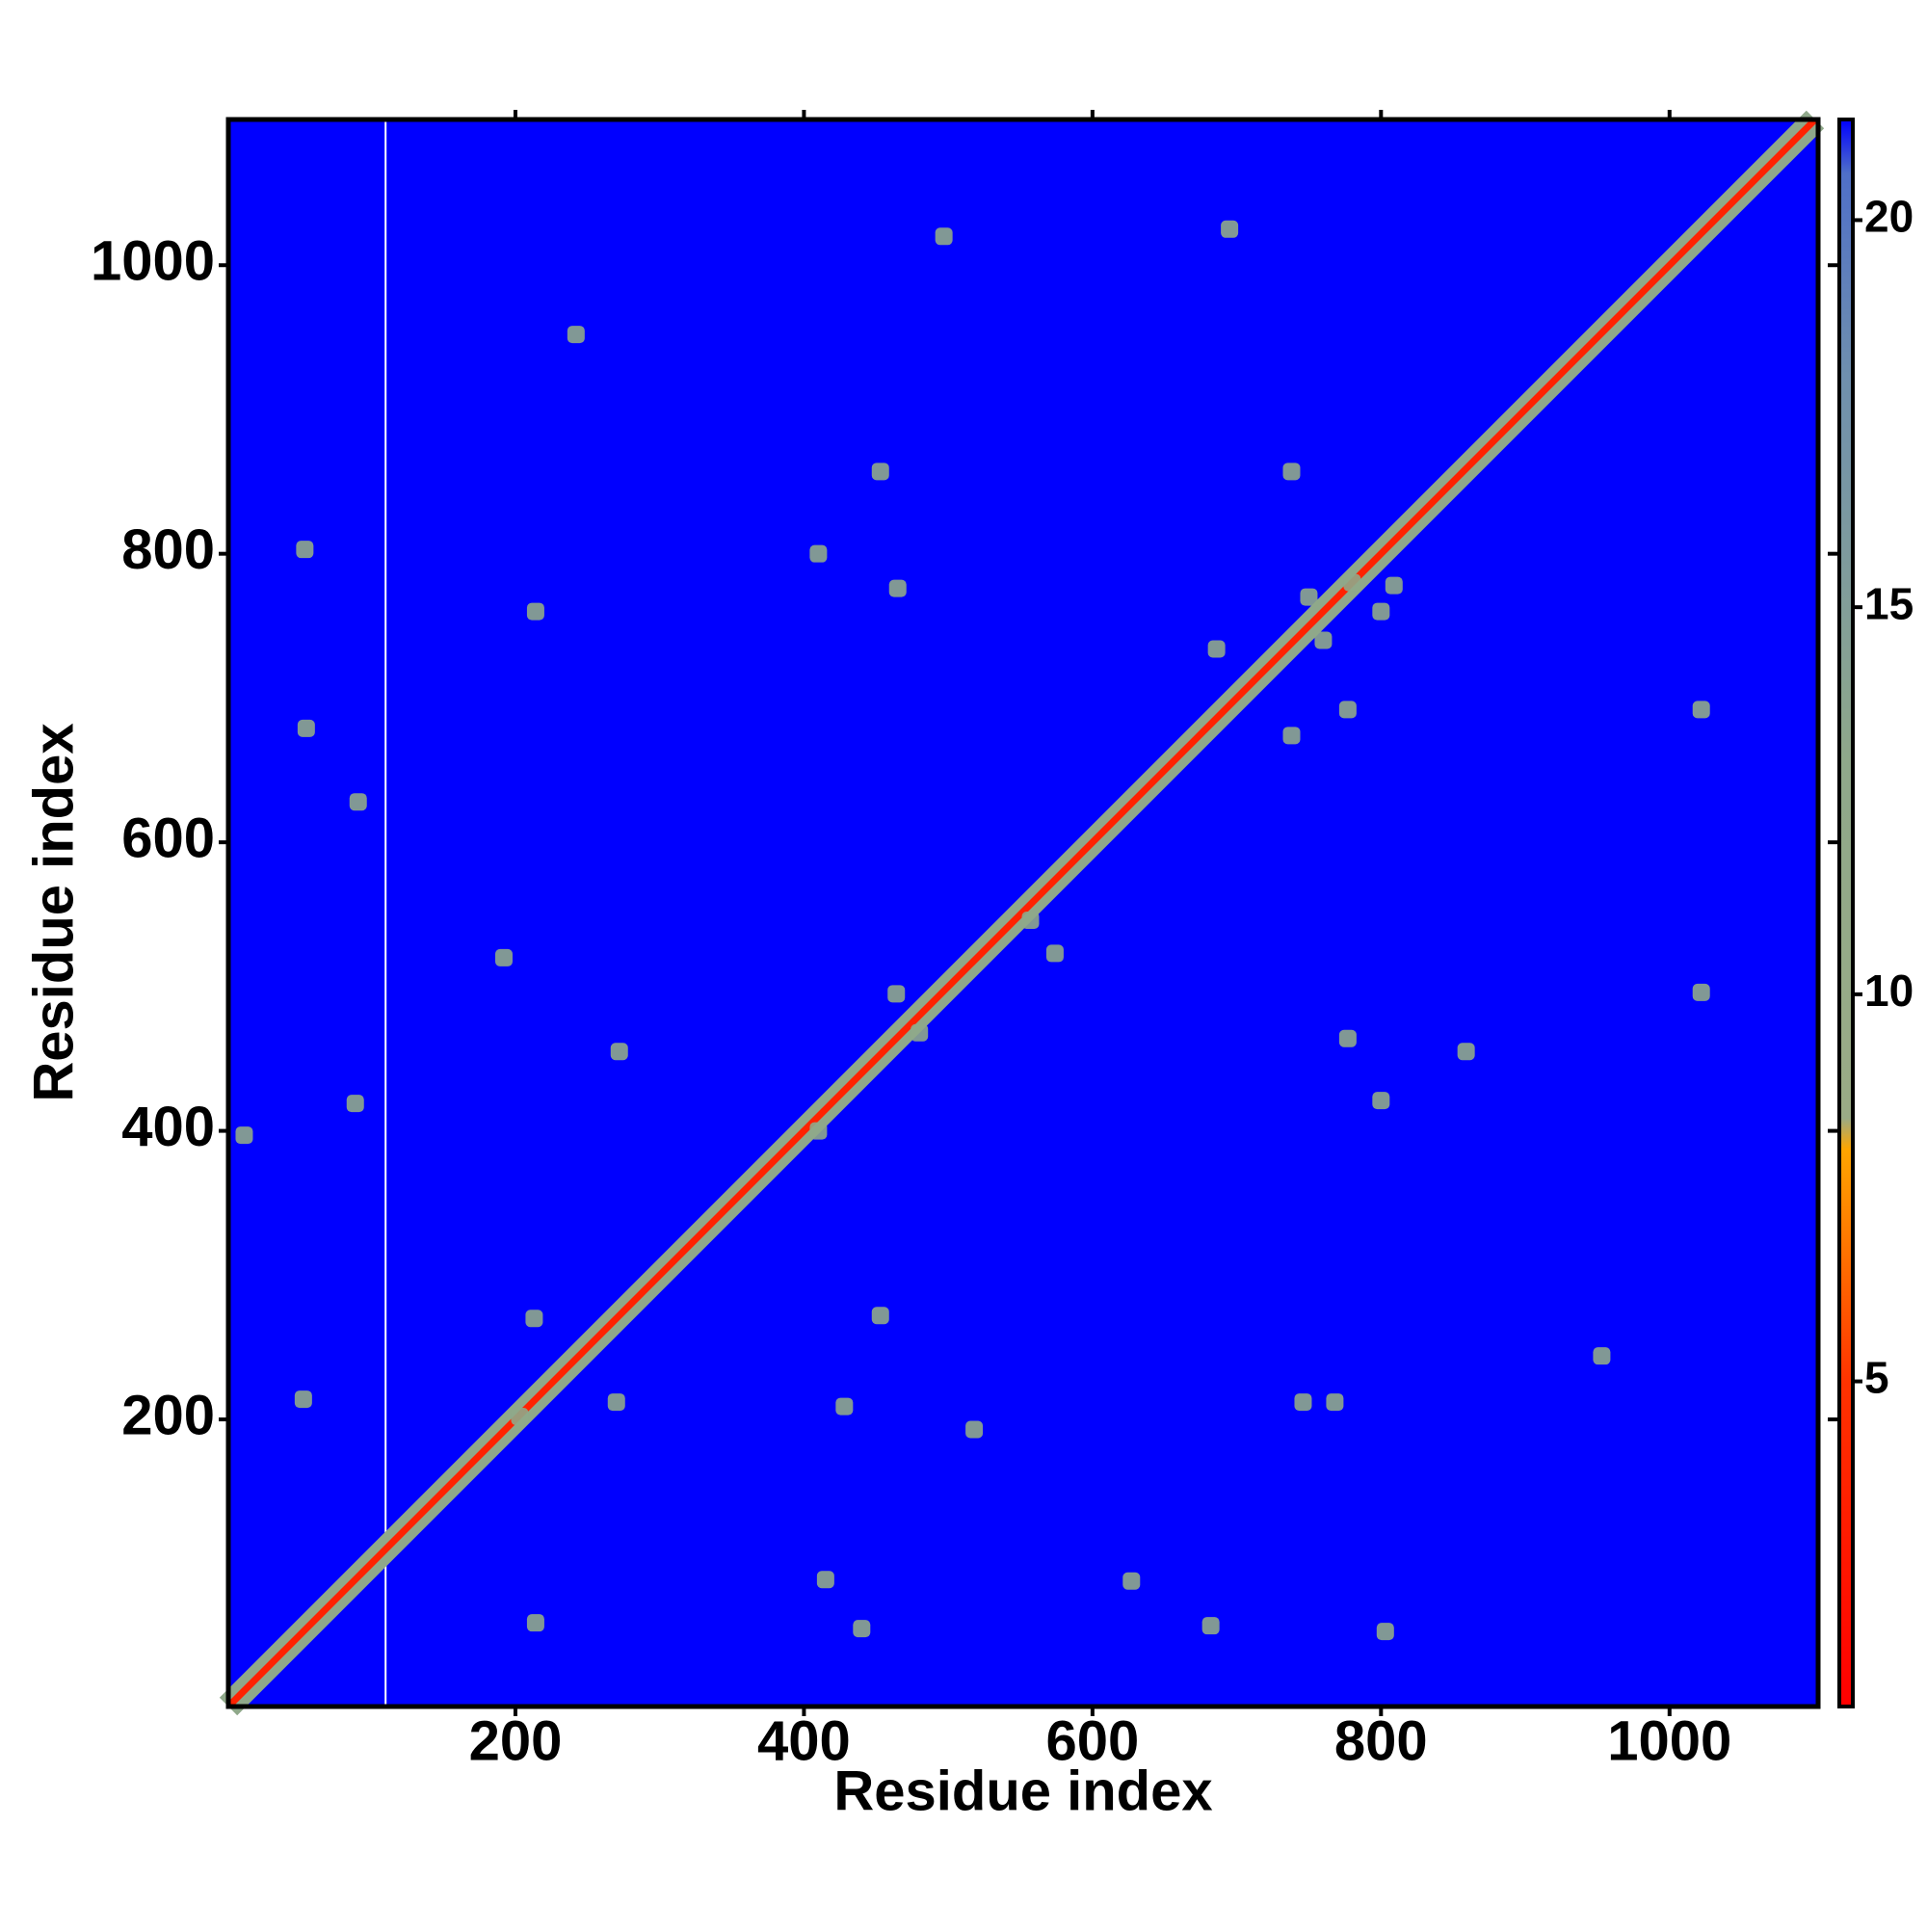  Describe the element at coordinates (1889, 991) in the screenshot. I see `colorbar-tick-label: 10` at that location.